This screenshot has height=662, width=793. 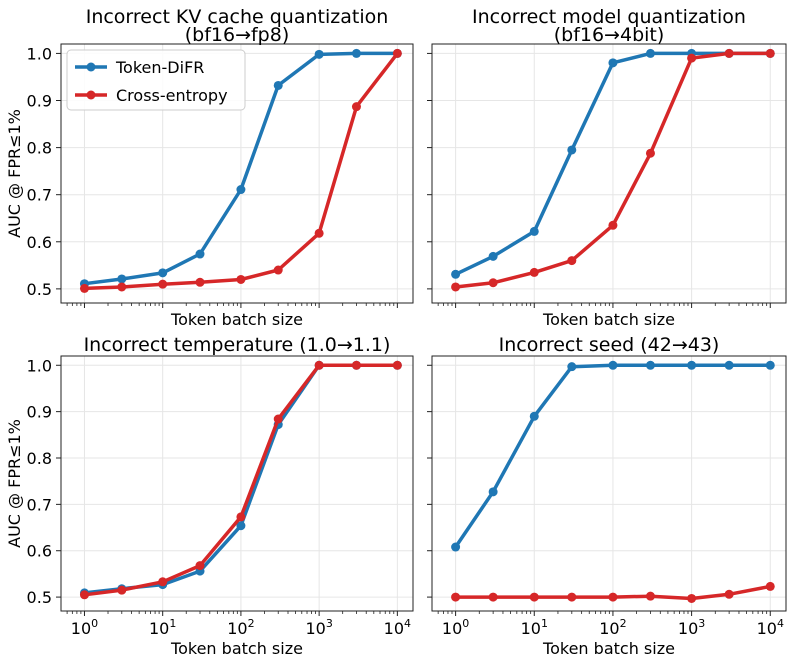 What do you see at coordinates (544, 623) in the screenshot?
I see `x-tick-exponent: 1` at bounding box center [544, 623].